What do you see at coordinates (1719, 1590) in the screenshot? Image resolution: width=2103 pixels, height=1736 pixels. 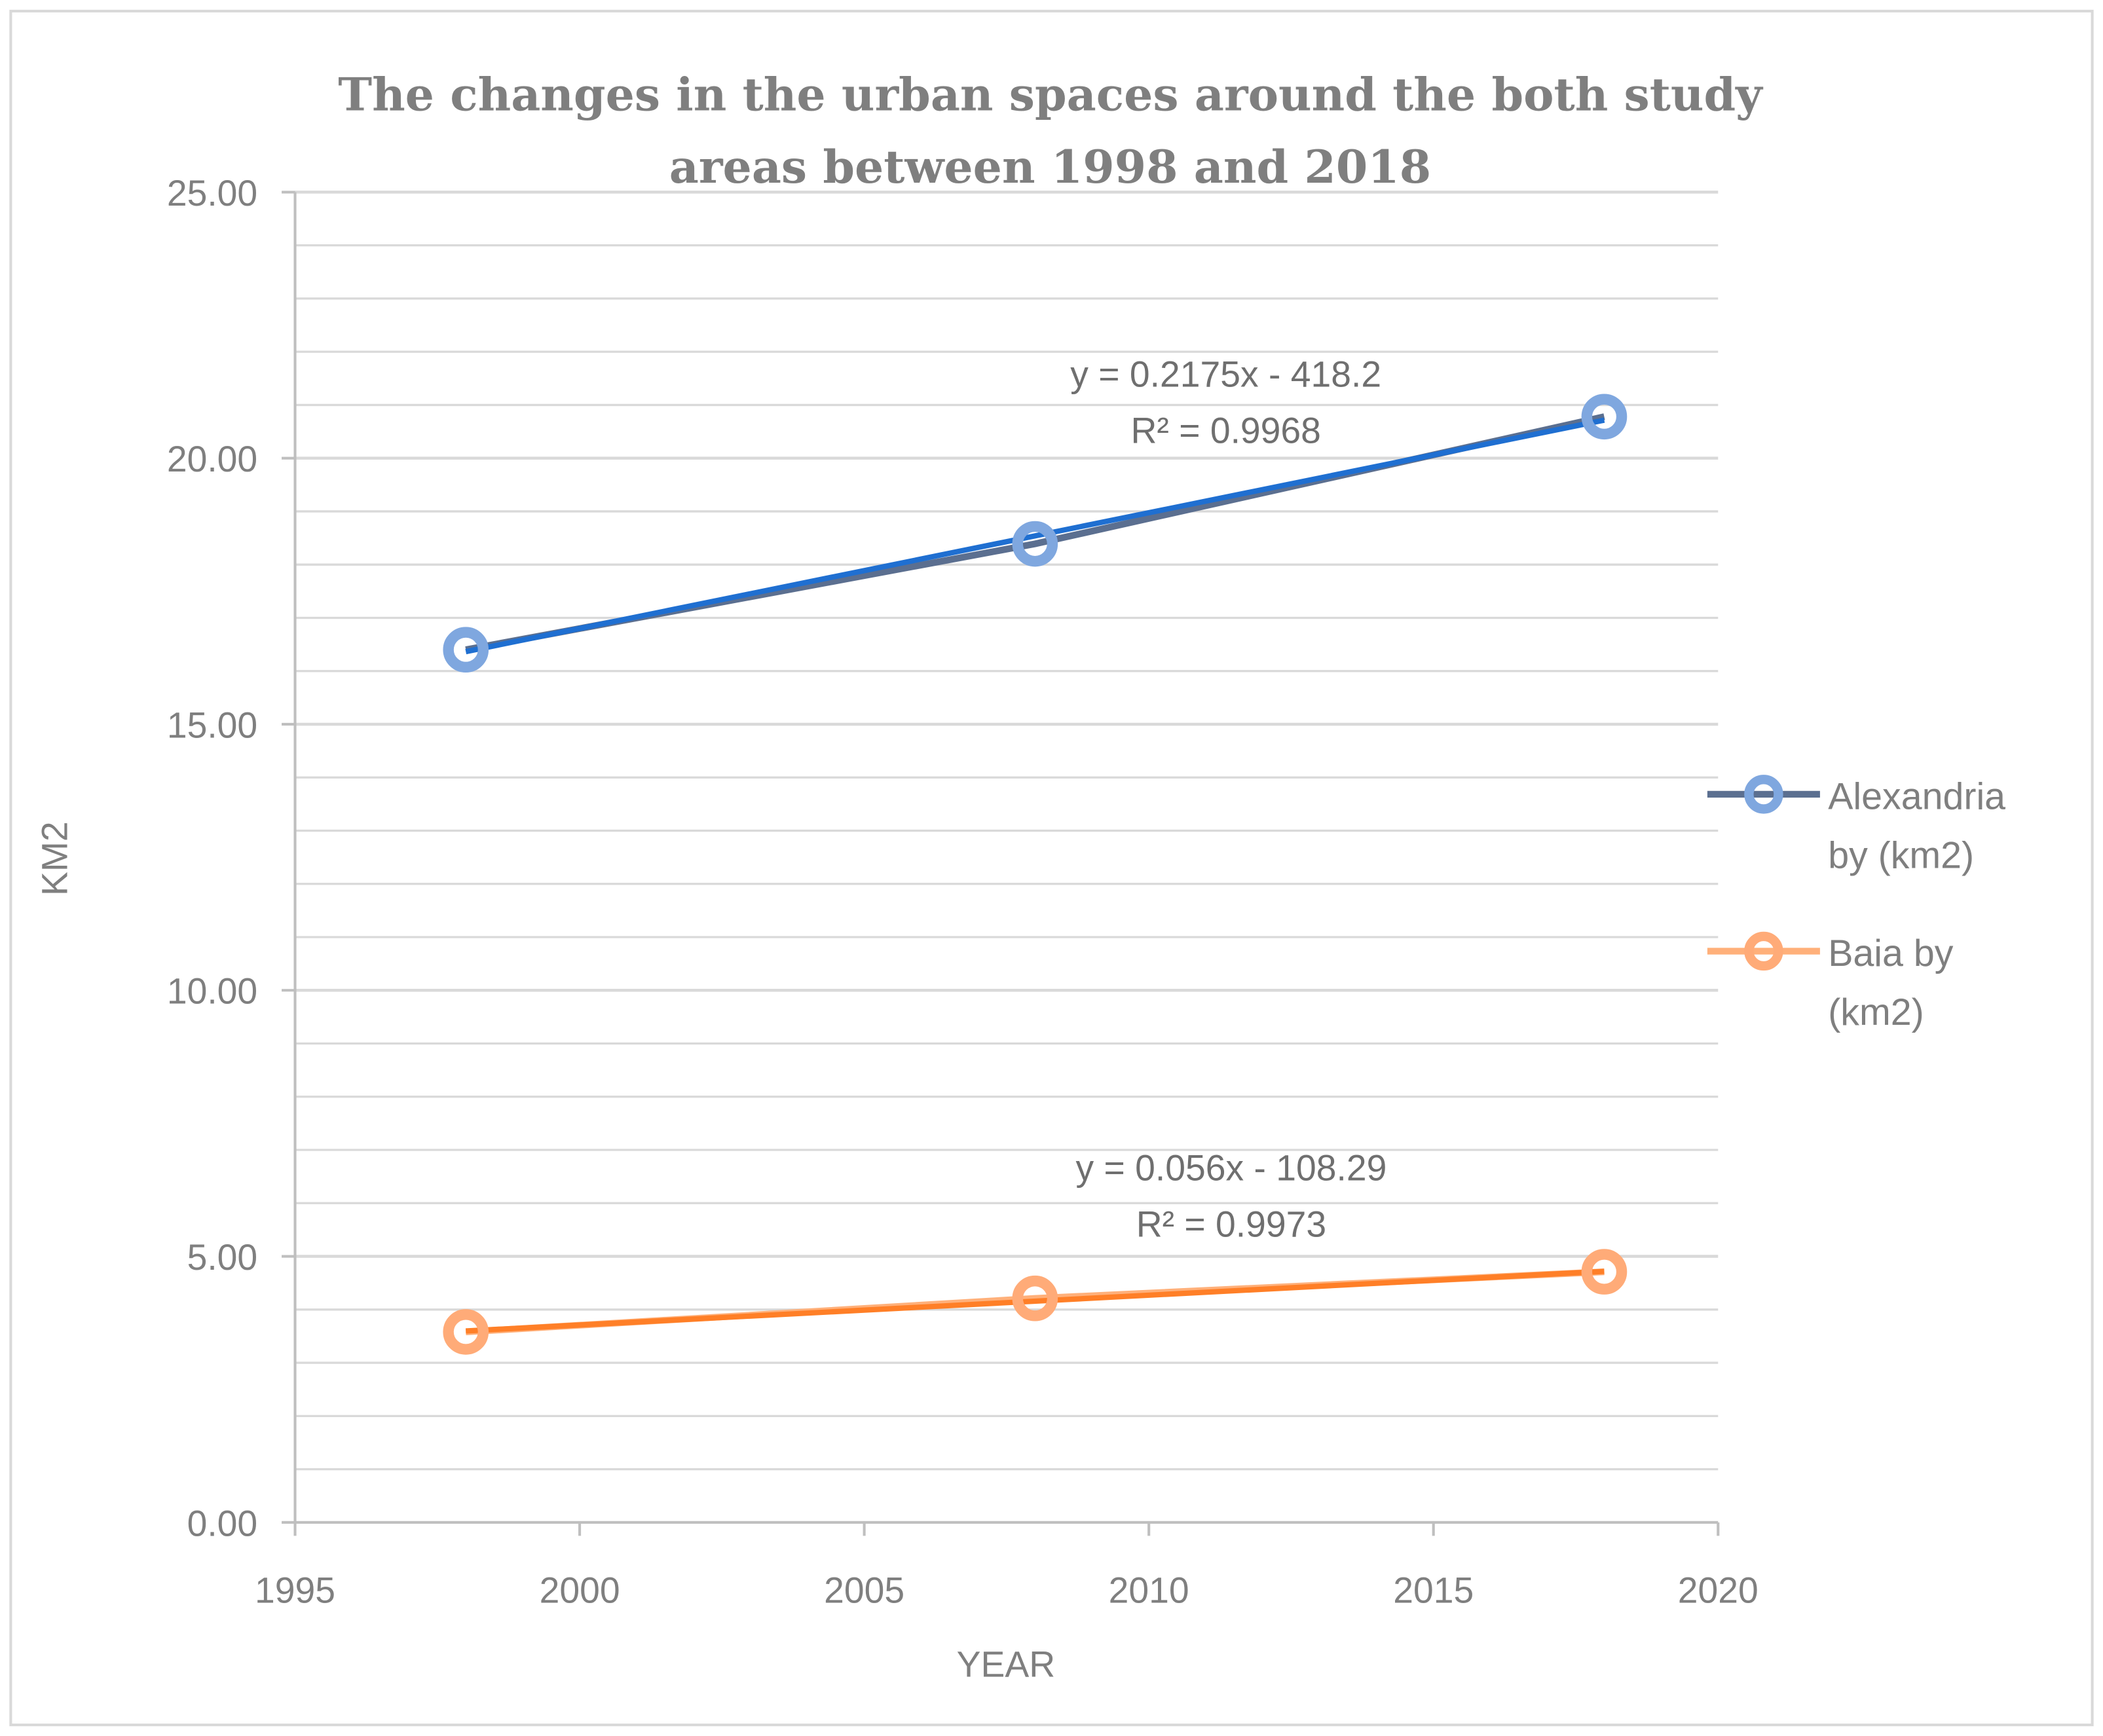 I see `x-tick-label: 2020` at bounding box center [1719, 1590].